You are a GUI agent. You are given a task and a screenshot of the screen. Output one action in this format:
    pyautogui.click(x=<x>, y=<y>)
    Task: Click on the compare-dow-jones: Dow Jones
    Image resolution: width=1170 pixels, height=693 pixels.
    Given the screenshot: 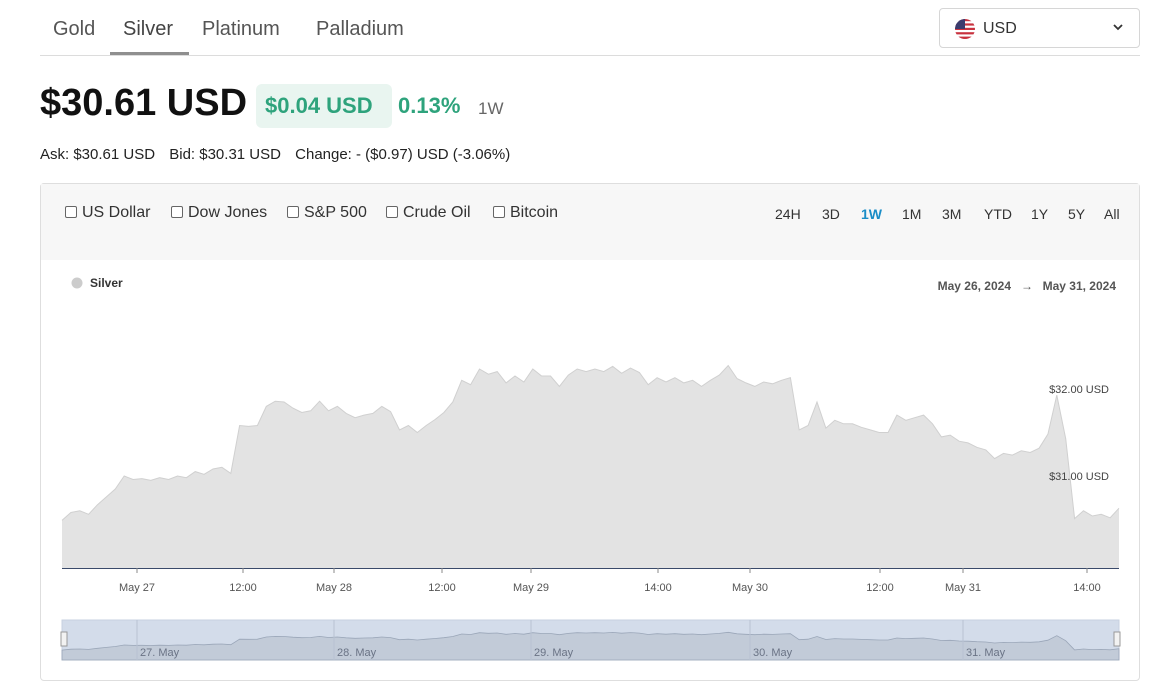 What is the action you would take?
    pyautogui.click(x=219, y=213)
    